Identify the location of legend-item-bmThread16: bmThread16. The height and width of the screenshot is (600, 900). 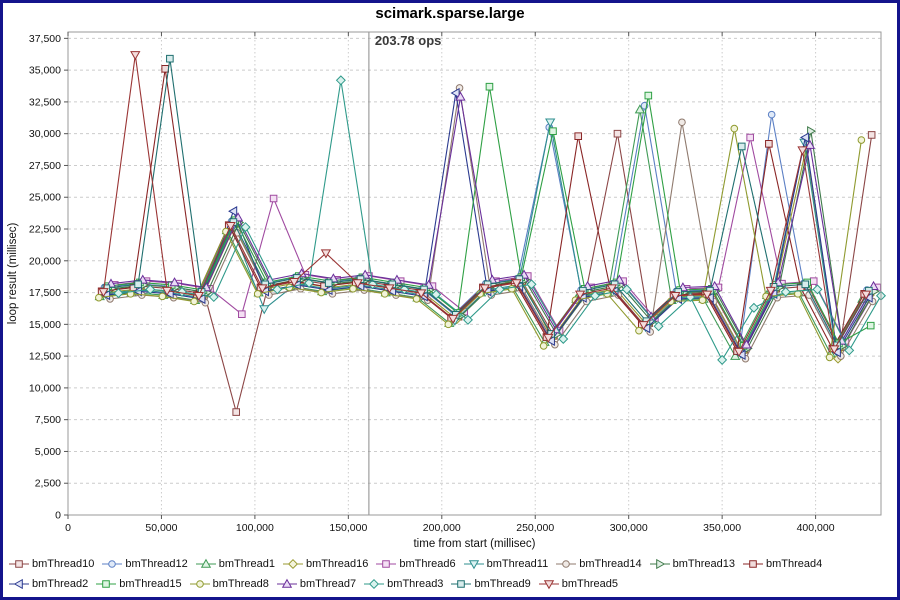
(325, 564).